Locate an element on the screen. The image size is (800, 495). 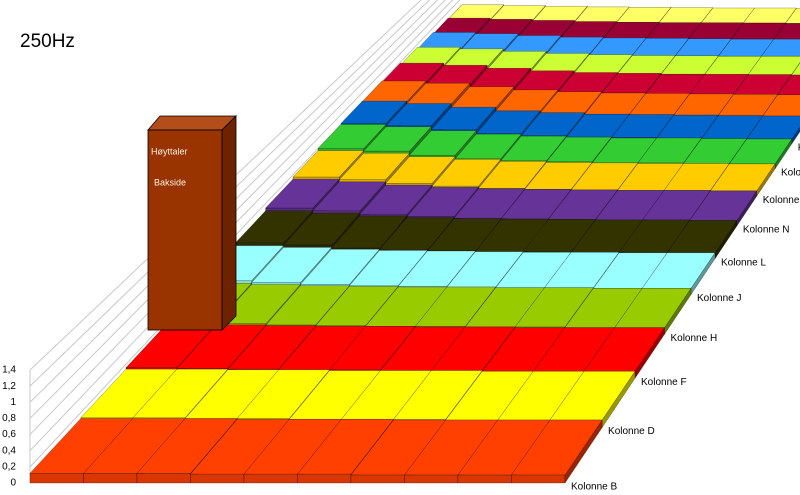
y-tick-label: 1 is located at coordinates (13, 402).